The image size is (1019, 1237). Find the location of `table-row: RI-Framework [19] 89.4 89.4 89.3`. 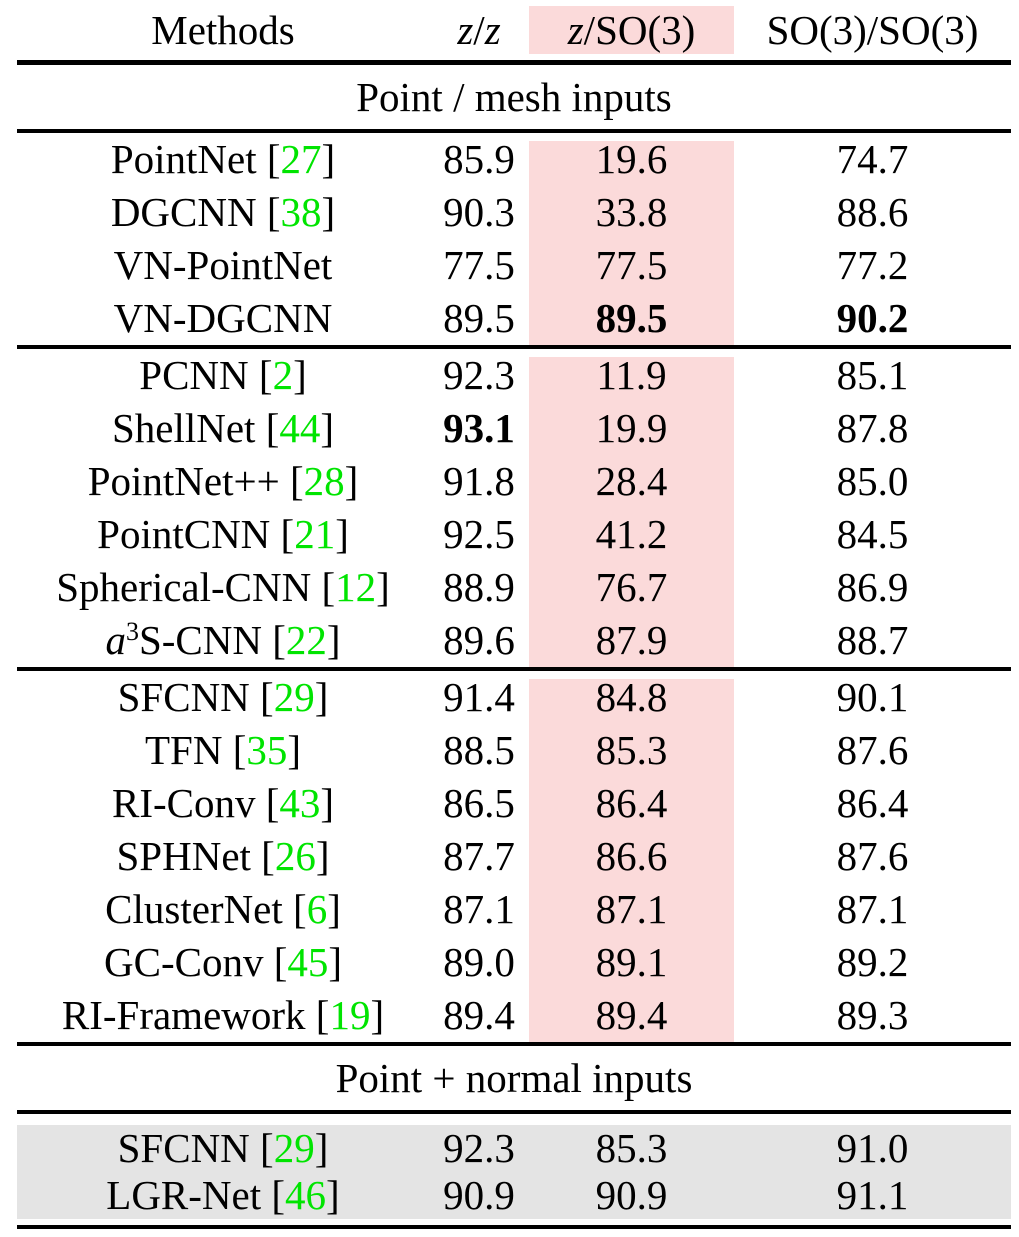

table-row: RI-Framework [19] 89.4 89.4 89.3 is located at coordinates (514, 1015).